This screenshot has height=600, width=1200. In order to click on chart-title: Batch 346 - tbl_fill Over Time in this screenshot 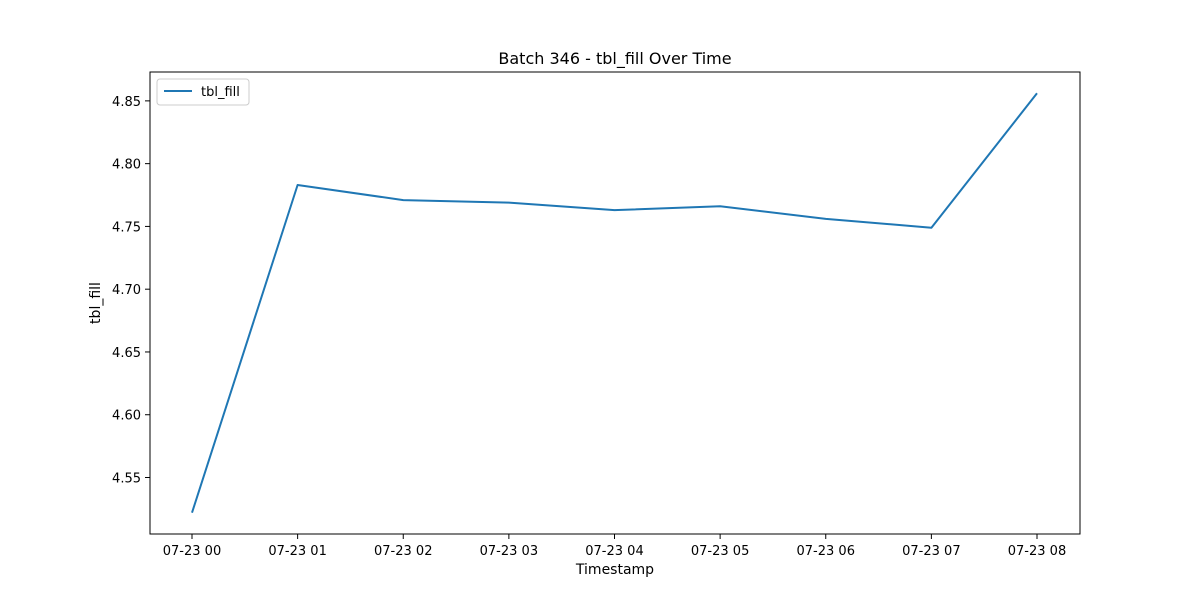, I will do `click(614, 59)`.